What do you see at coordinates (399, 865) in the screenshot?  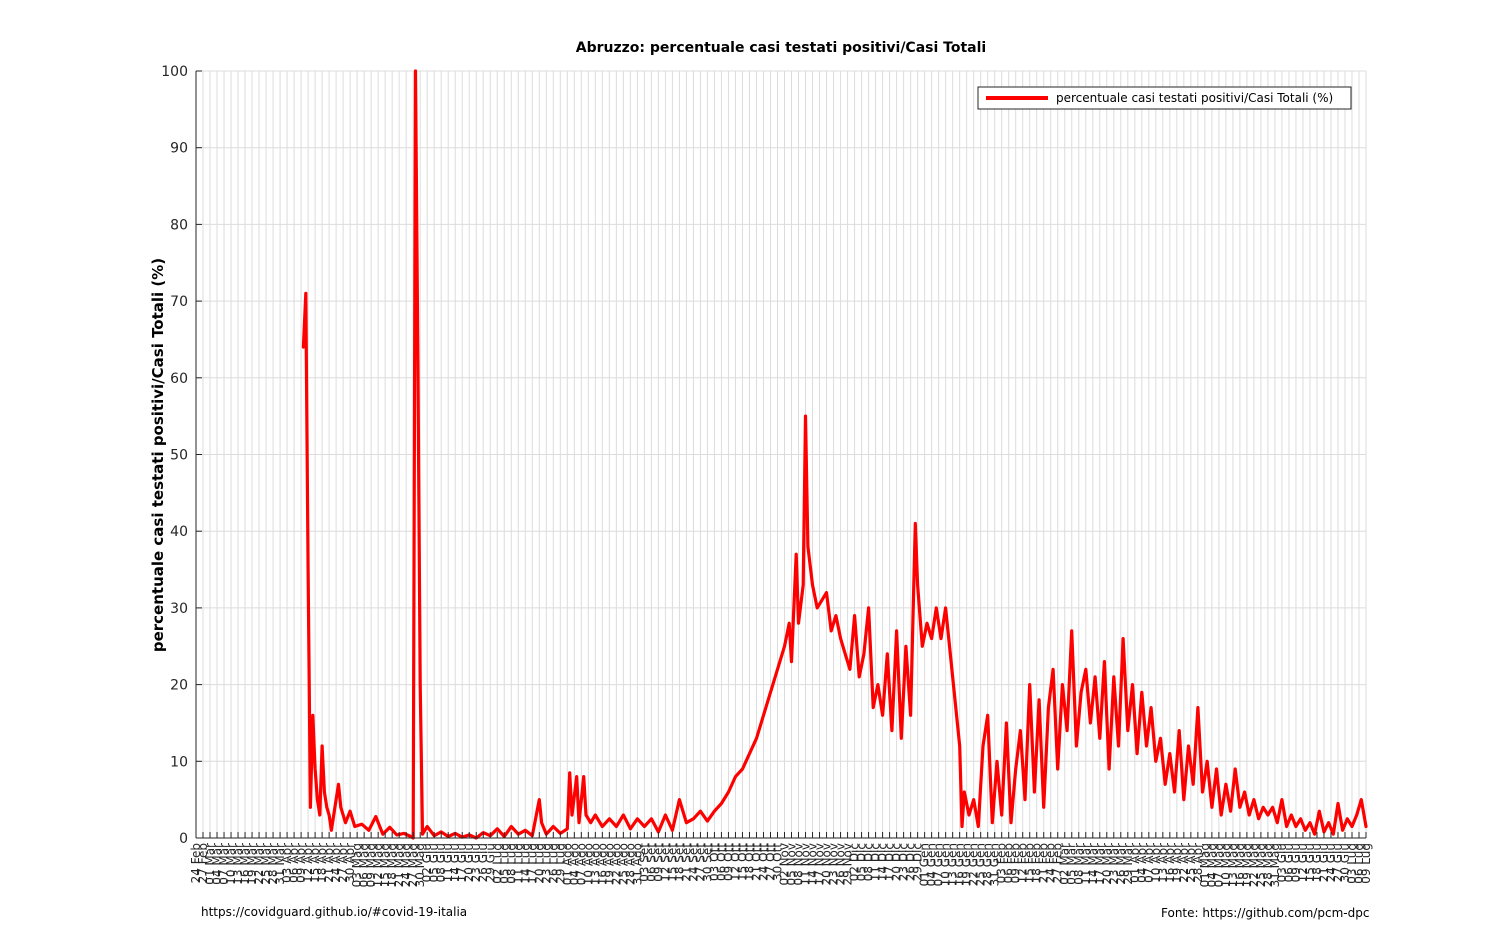 I see `x-tick-label: 21 Mag` at bounding box center [399, 865].